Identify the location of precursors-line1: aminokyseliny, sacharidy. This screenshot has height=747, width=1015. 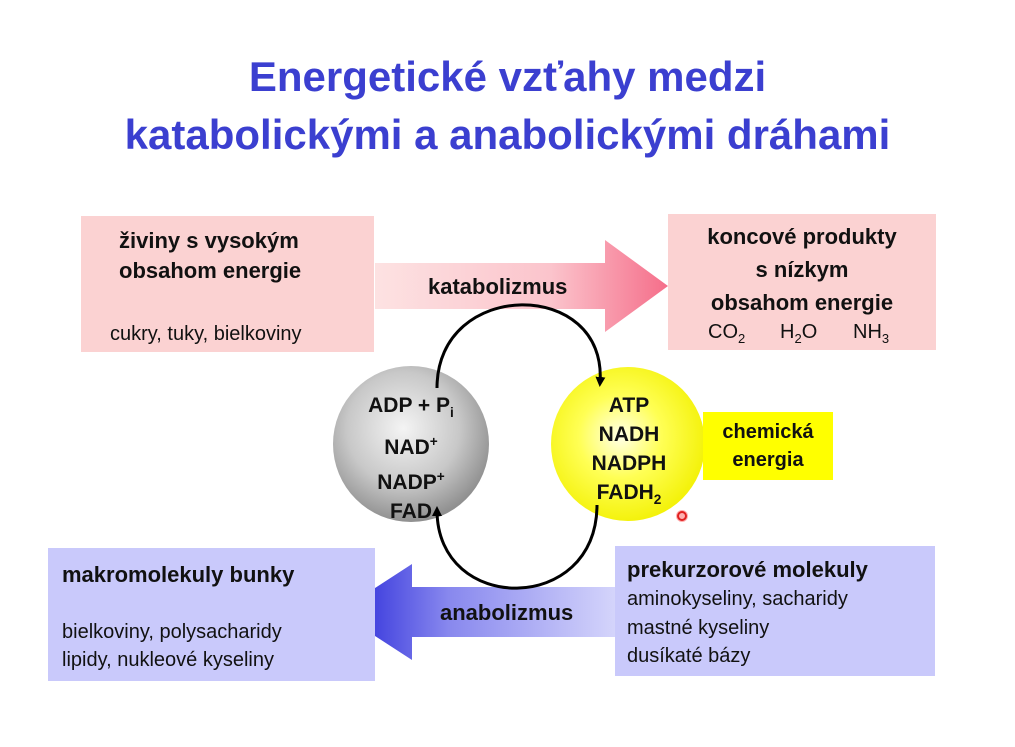
(737, 599).